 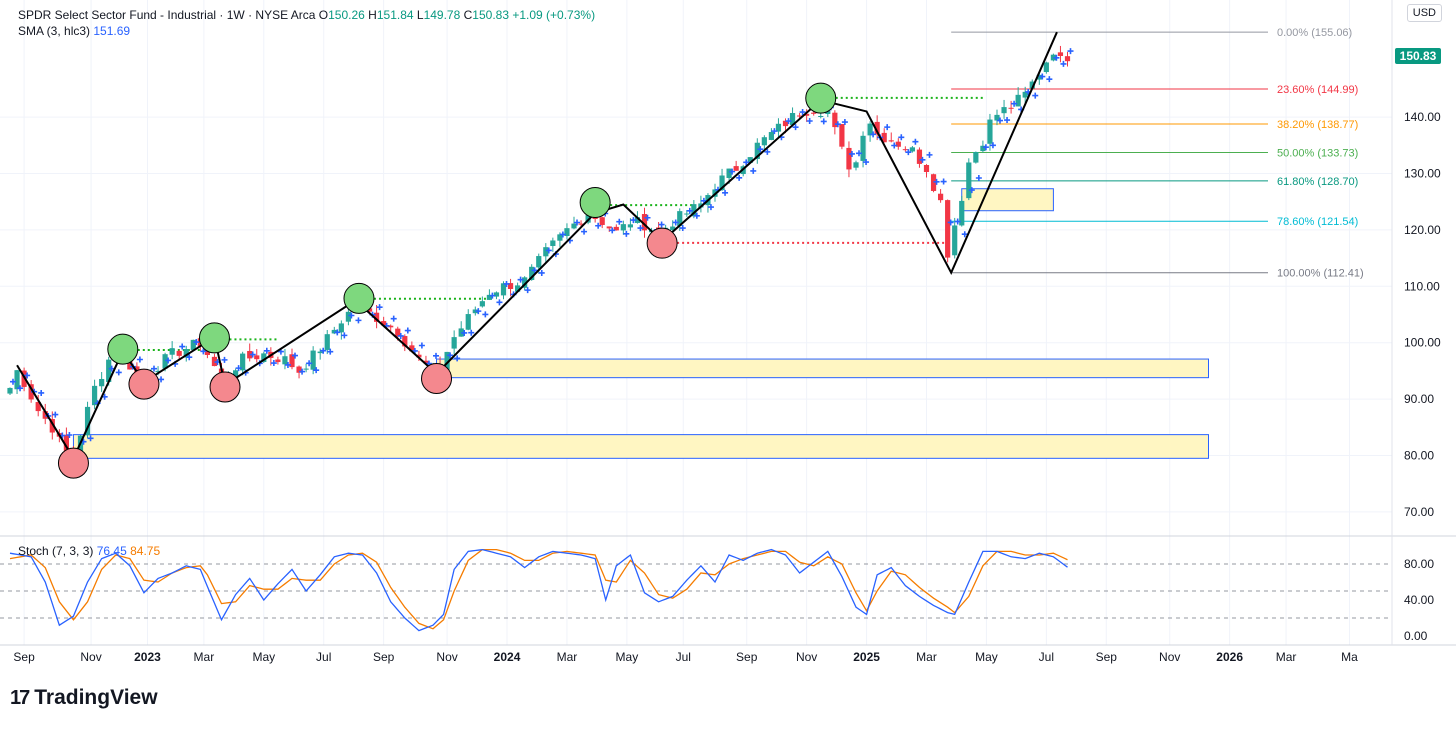 I want to click on tradingview-logo: 17 TradingView, so click(x=84, y=698).